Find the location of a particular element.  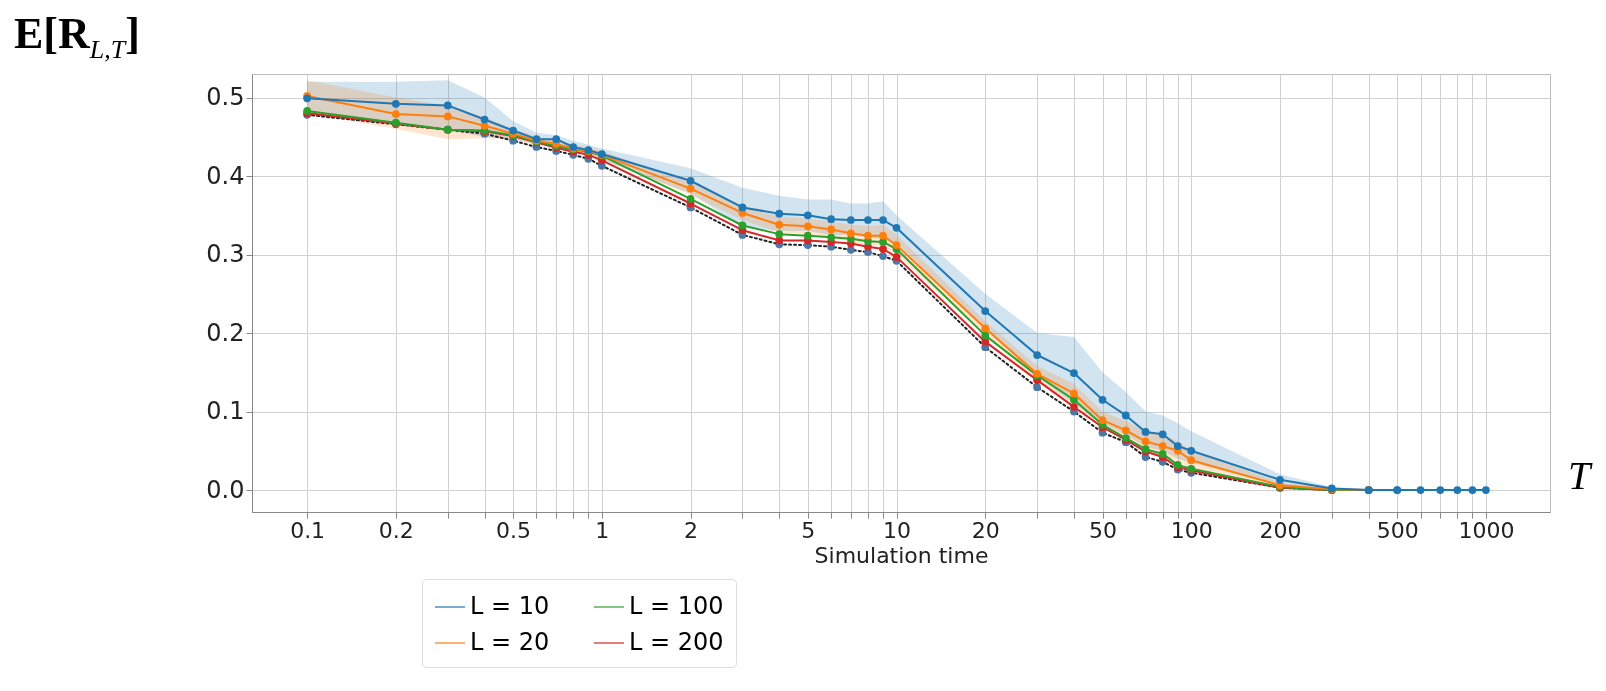

legend-label: L = 20 is located at coordinates (510, 642).